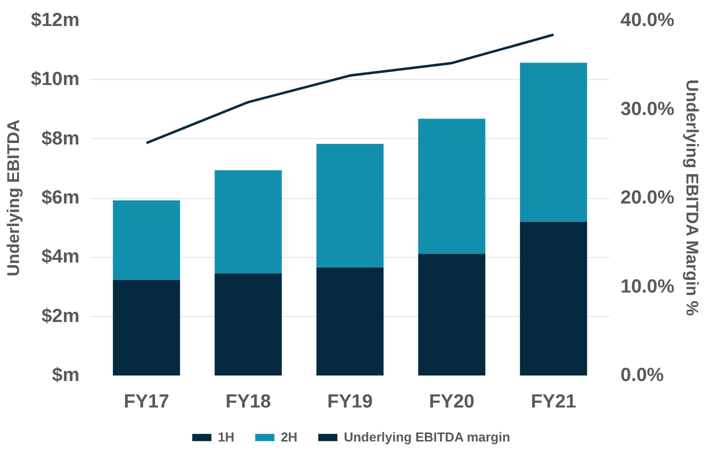  Describe the element at coordinates (55, 20) in the screenshot. I see `y-tick-label: $12m` at that location.